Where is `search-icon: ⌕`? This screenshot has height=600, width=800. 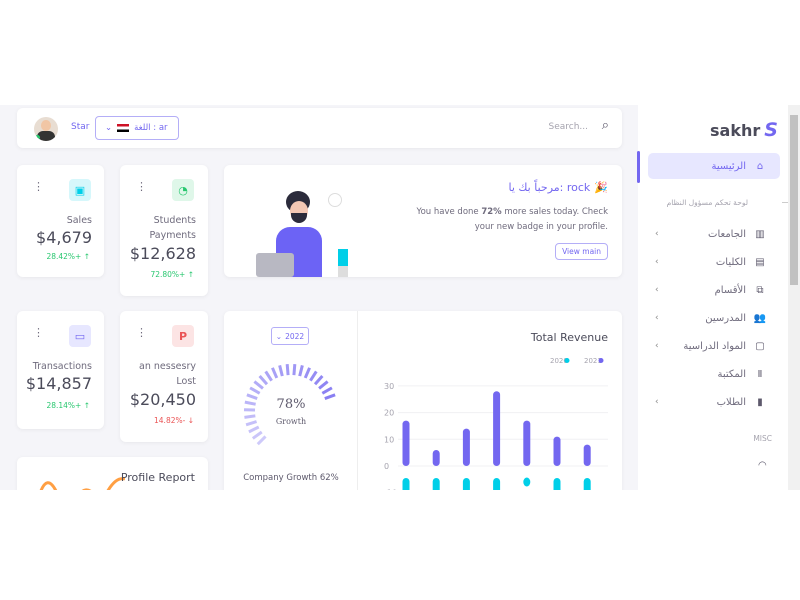 search-icon: ⌕ is located at coordinates (605, 125).